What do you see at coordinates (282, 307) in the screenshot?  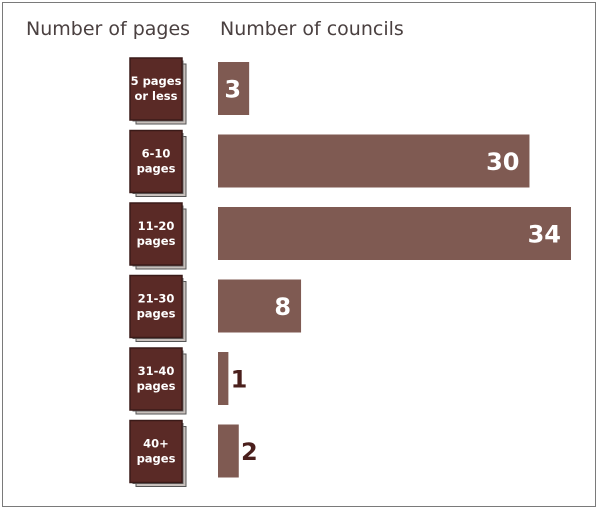 I see `data-label: 8` at bounding box center [282, 307].